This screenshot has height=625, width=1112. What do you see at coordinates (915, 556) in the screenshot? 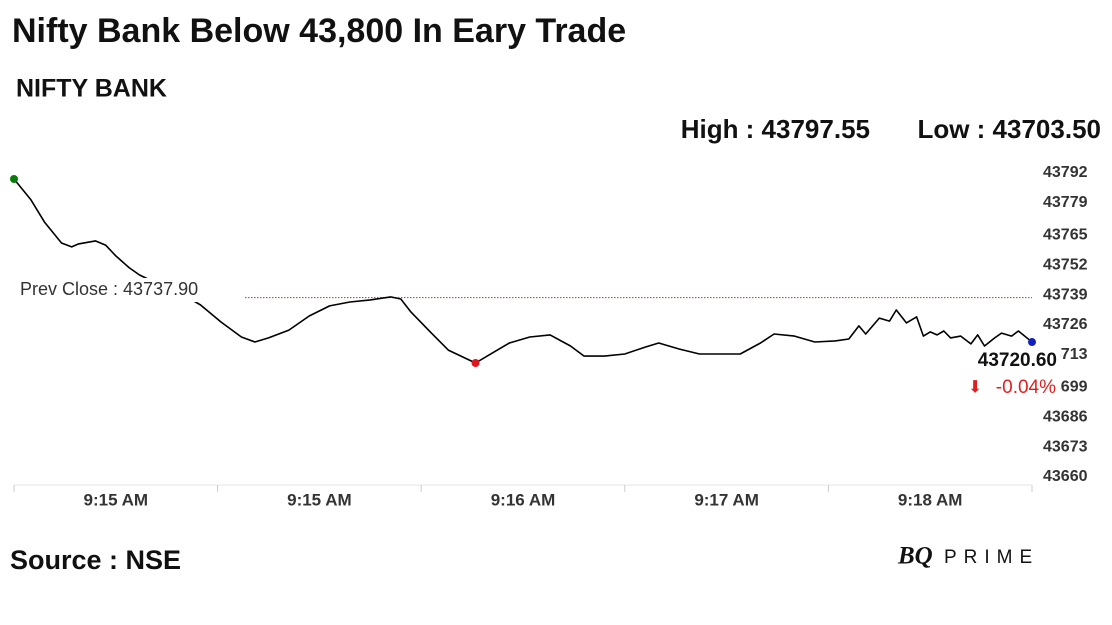
I see `logo-mark: BQ` at bounding box center [915, 556].